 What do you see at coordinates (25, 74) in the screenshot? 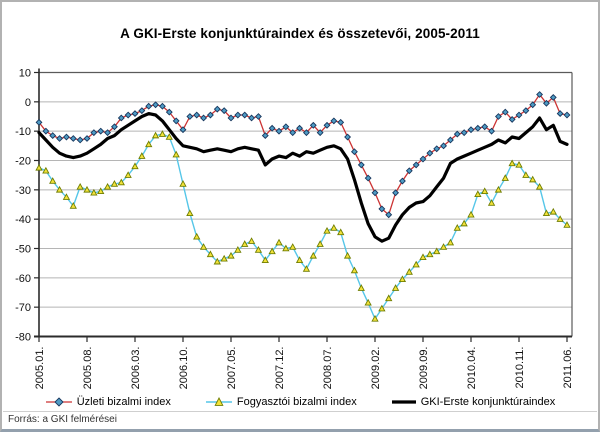
I see `y-tick-label: 10` at bounding box center [25, 74].